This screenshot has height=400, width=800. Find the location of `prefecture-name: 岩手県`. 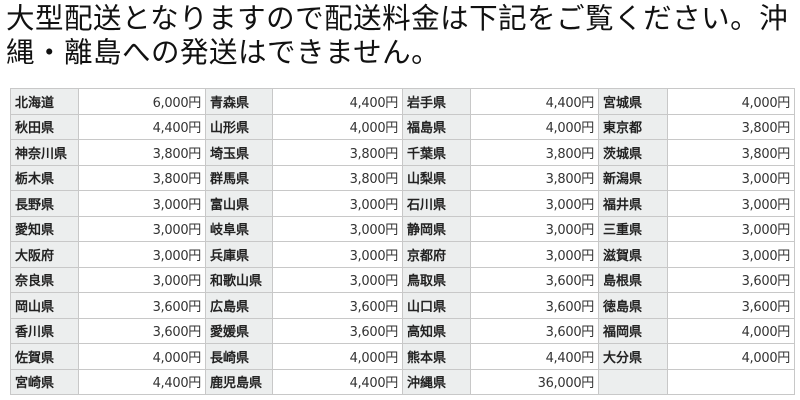

prefecture-name: 岩手県 is located at coordinates (436, 101).